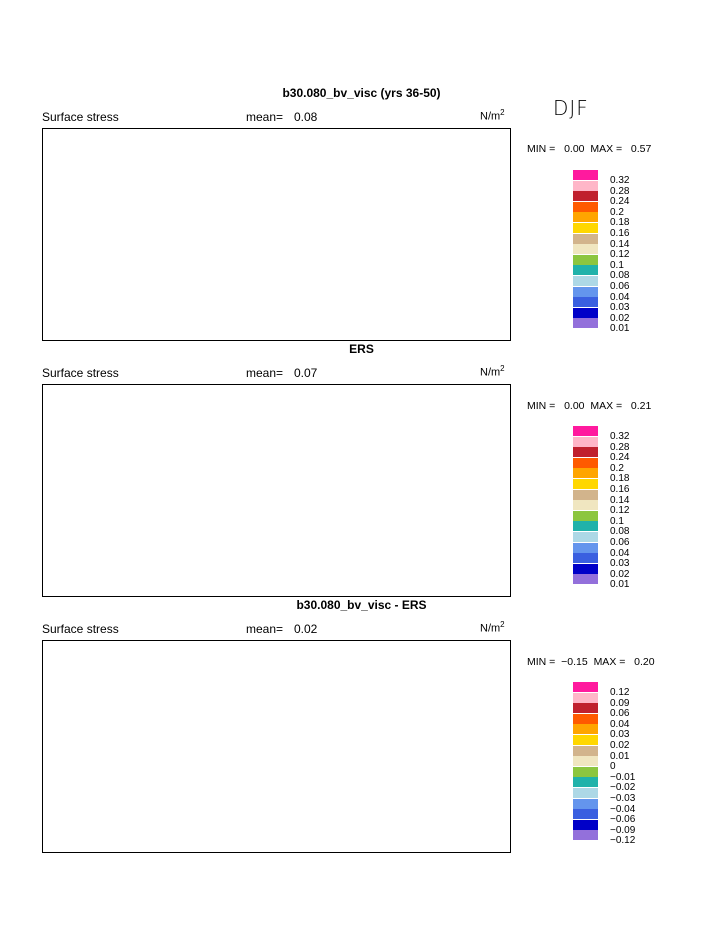  I want to click on panel-3-title: b30.080_bv_visc - ERS, so click(361, 605).